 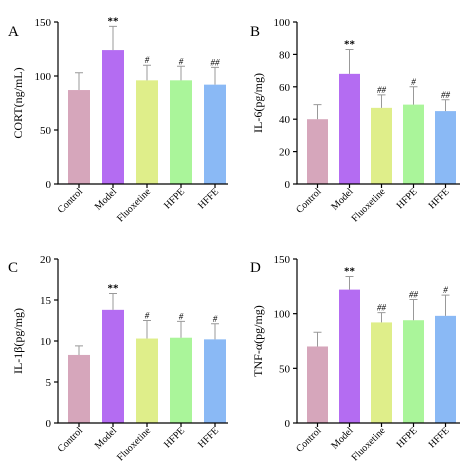 What do you see at coordinates (49, 383) in the screenshot?
I see `y-tick-label: 5` at bounding box center [49, 383].